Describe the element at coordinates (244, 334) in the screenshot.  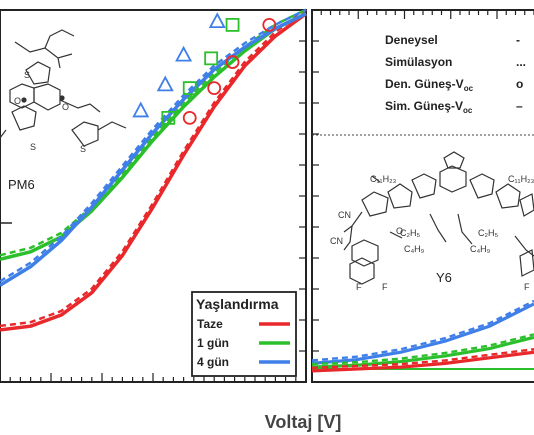
I see `legend: Yaşlandırma Taze 1 gün 4 gün` at that location.